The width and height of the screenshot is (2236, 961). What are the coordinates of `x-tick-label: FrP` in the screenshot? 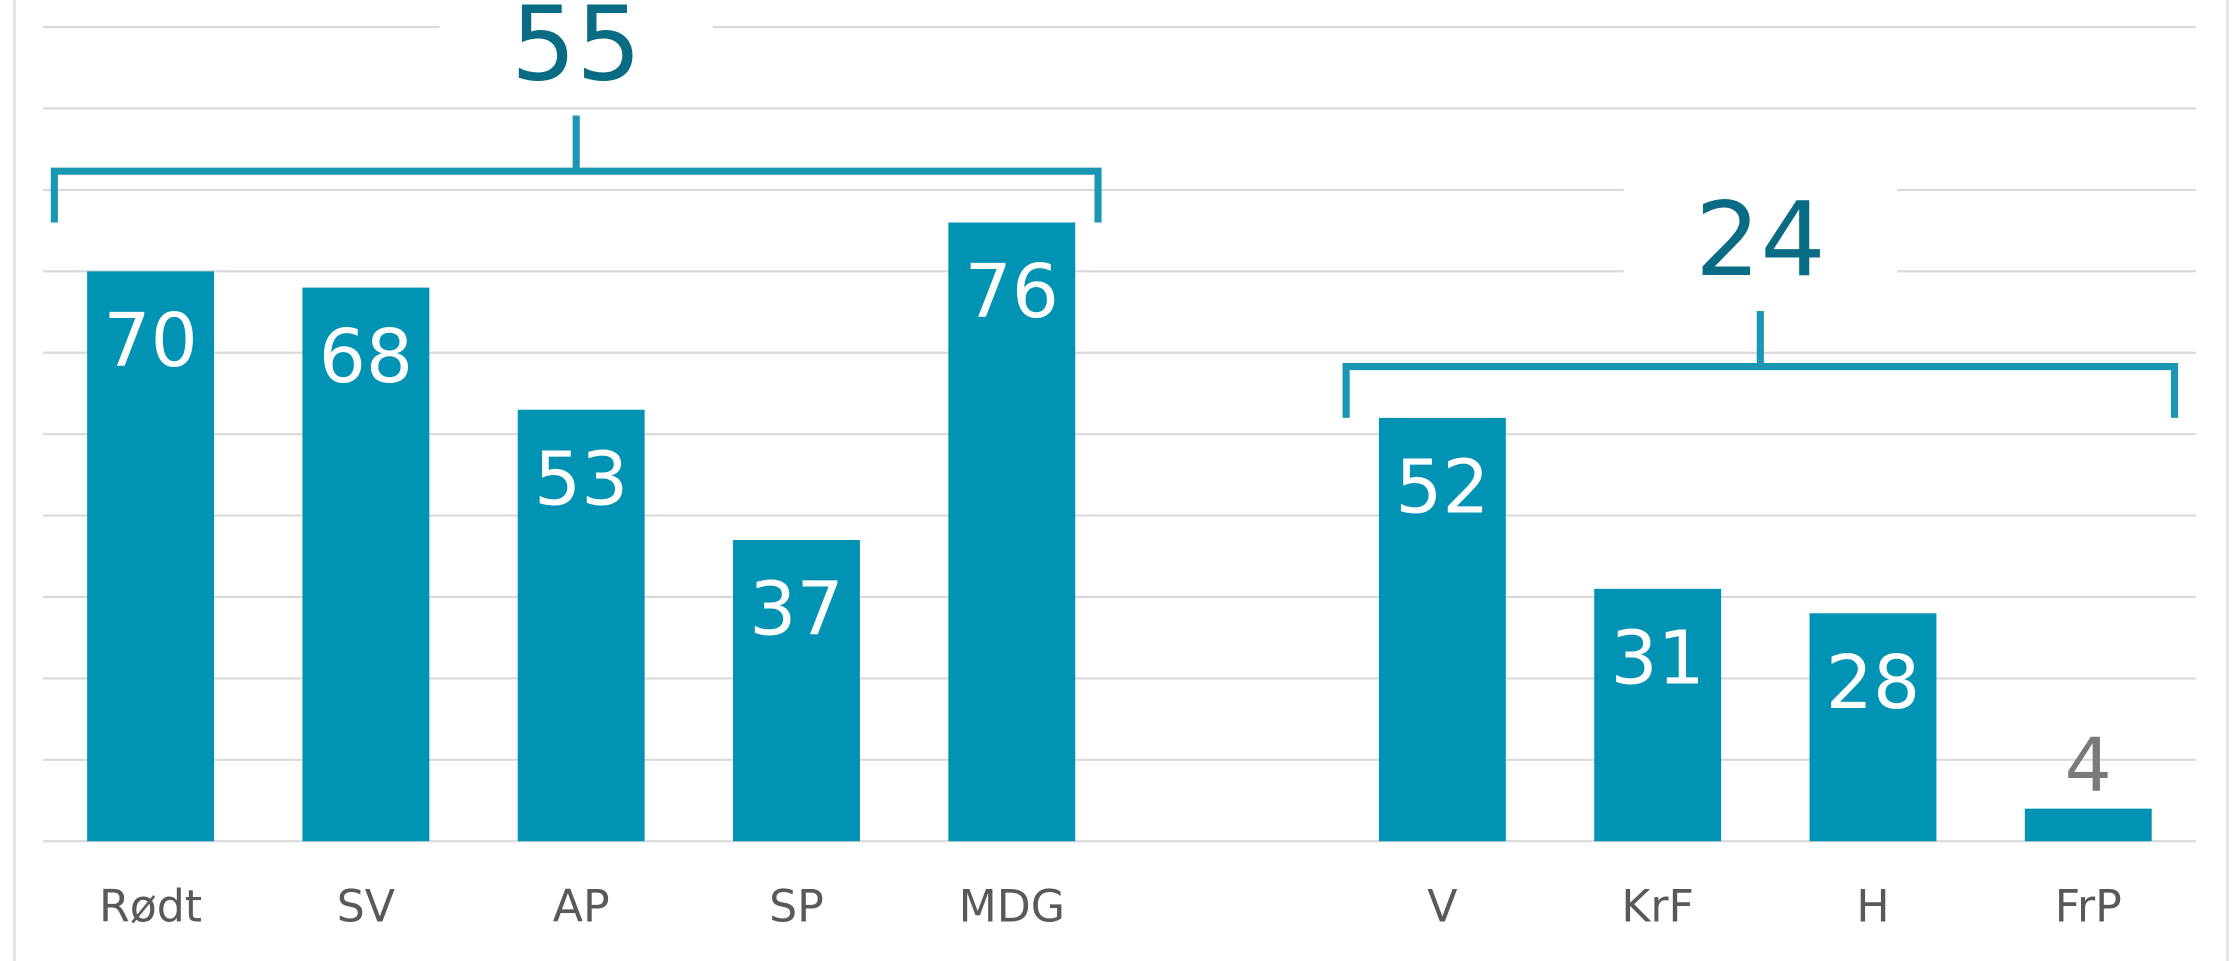 It's located at (2088, 907).